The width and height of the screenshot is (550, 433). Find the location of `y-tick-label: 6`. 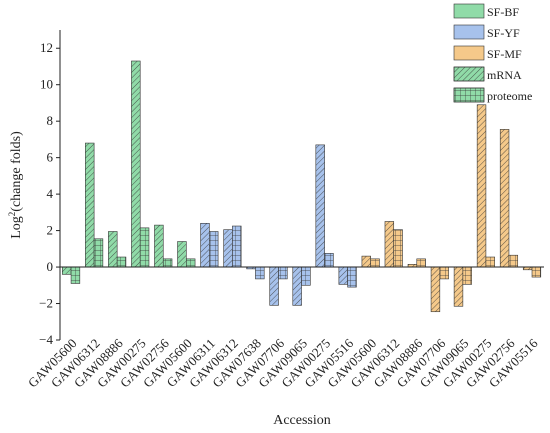

y-tick-label: 6 is located at coordinates (50, 157).